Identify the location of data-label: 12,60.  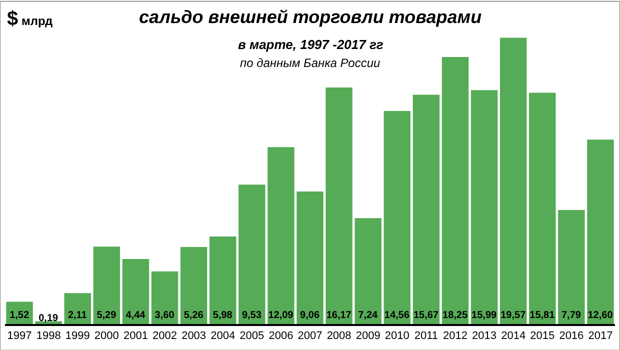
(601, 315).